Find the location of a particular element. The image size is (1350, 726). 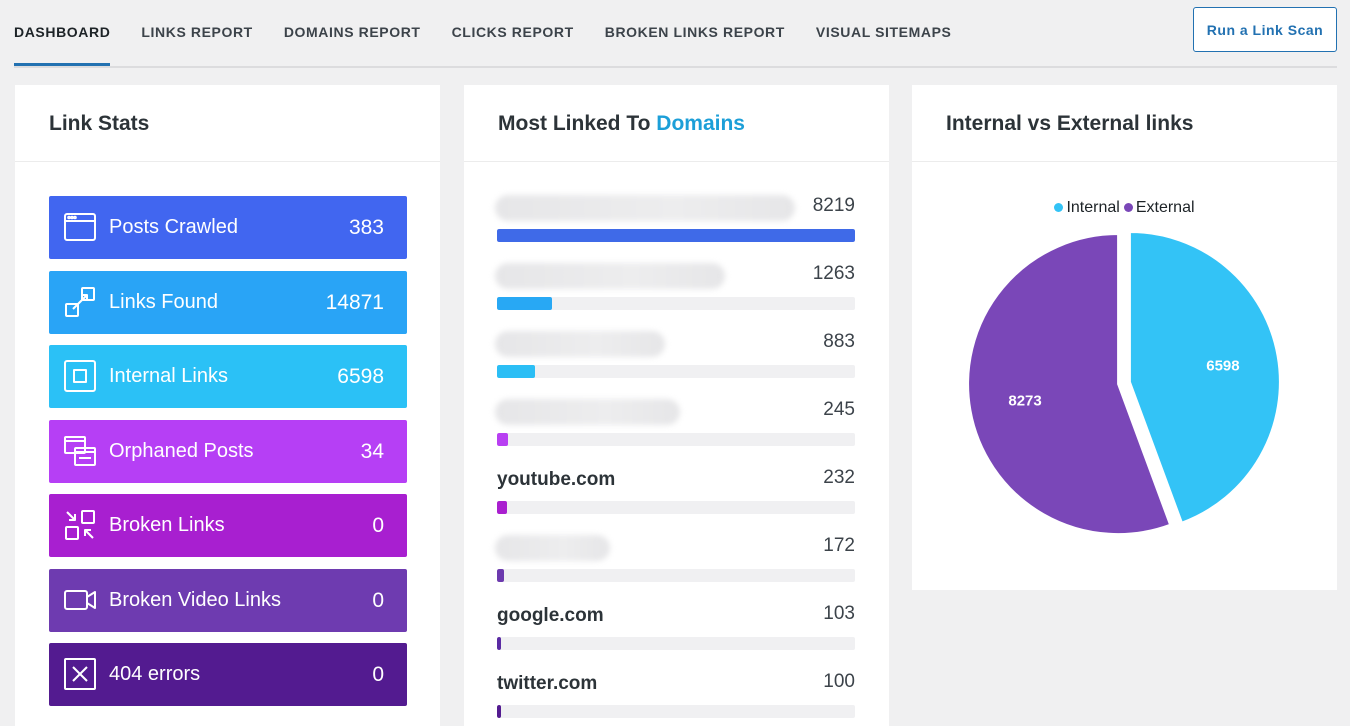

stat-label: Broken Links is located at coordinates (167, 525).